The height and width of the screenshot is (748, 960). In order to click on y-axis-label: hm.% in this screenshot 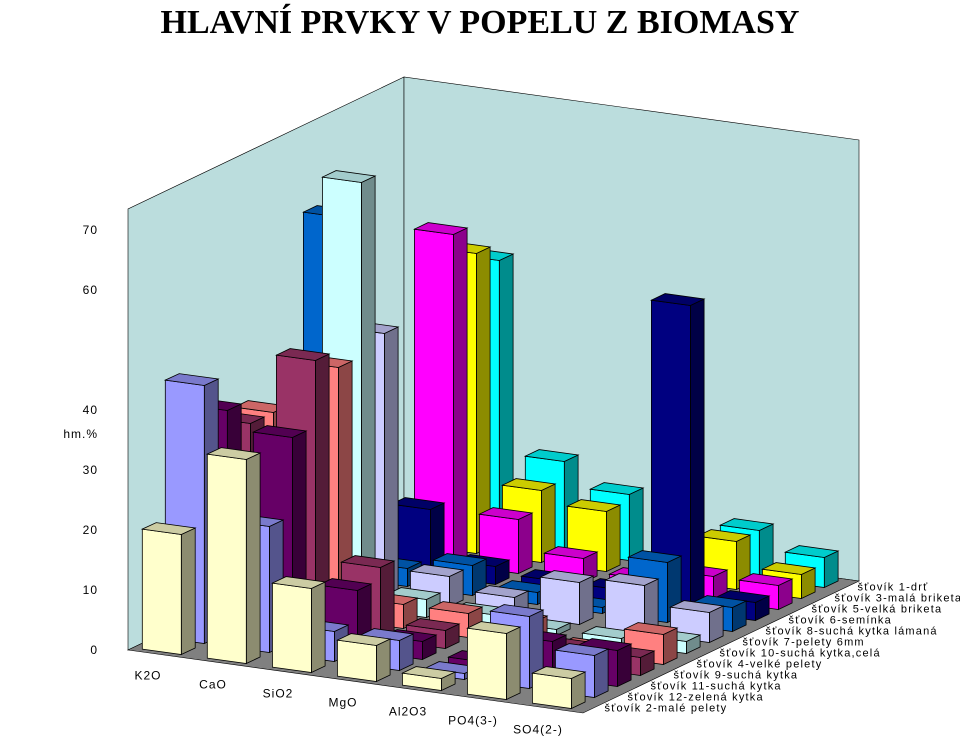, I will do `click(80, 434)`.